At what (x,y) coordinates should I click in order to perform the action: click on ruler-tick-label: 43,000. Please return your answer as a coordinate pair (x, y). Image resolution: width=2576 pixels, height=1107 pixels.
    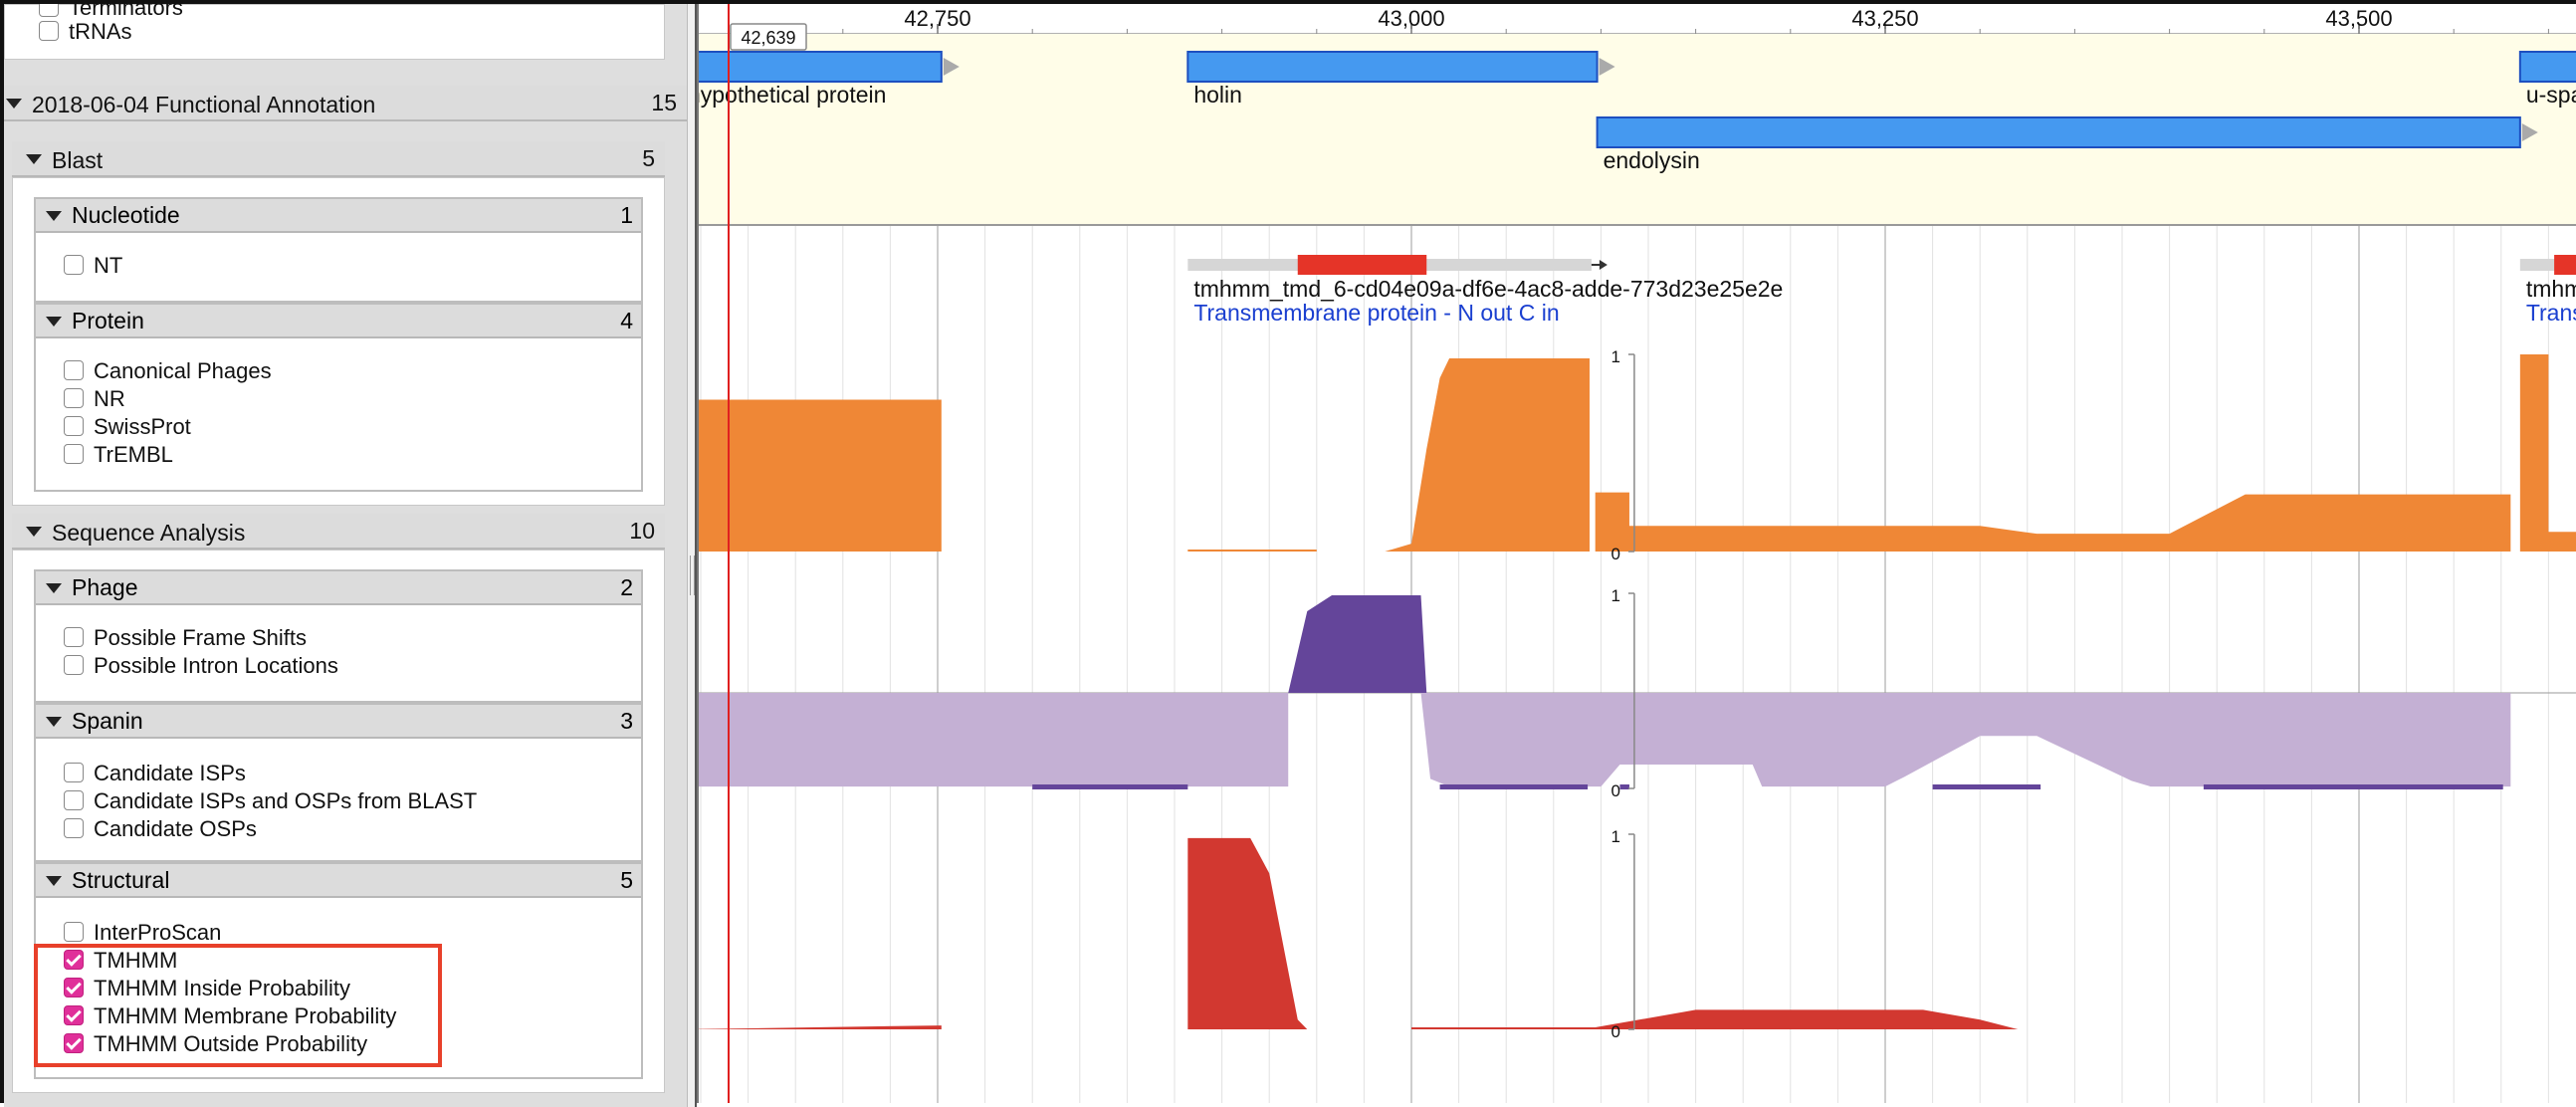
    Looking at the image, I should click on (1411, 18).